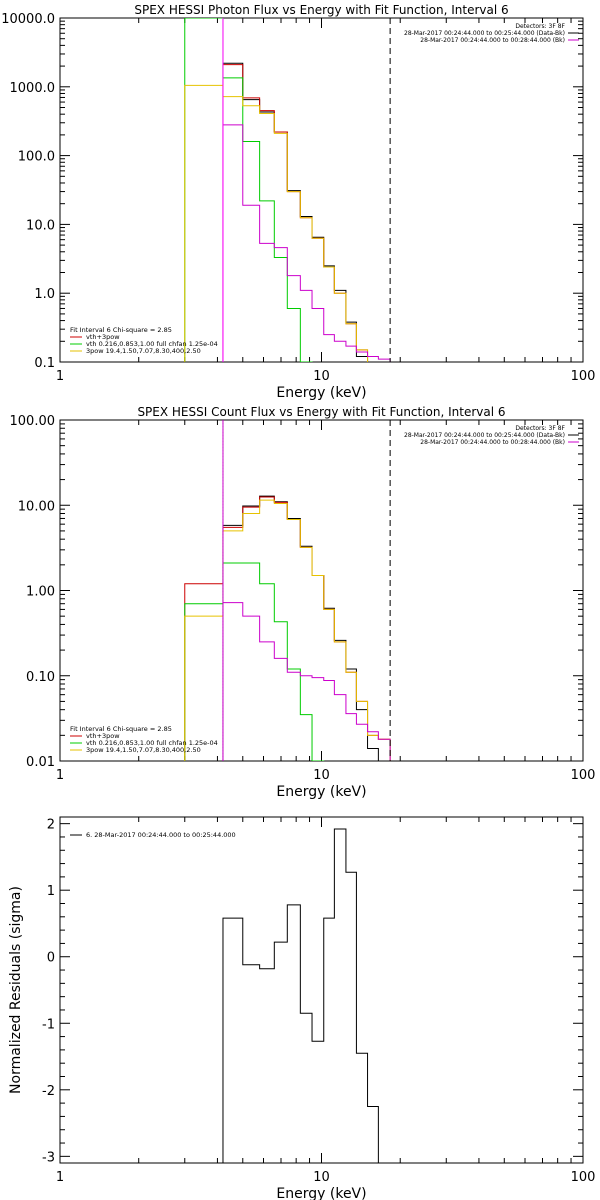 The width and height of the screenshot is (600, 1200). What do you see at coordinates (40, 762) in the screenshot?
I see `count-y-tick-label: 0.01` at bounding box center [40, 762].